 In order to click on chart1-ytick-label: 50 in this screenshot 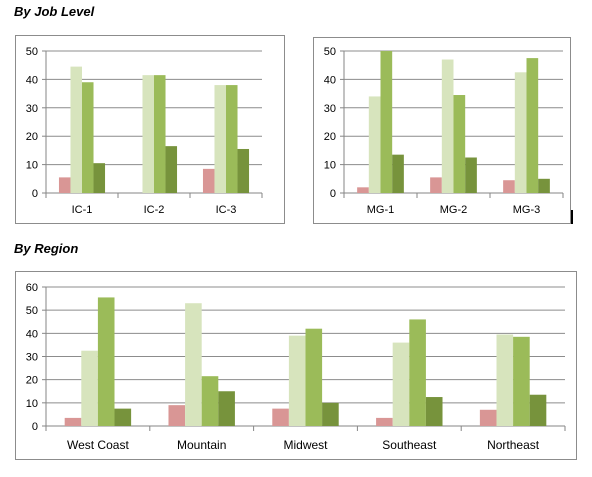, I will do `click(32, 52)`.